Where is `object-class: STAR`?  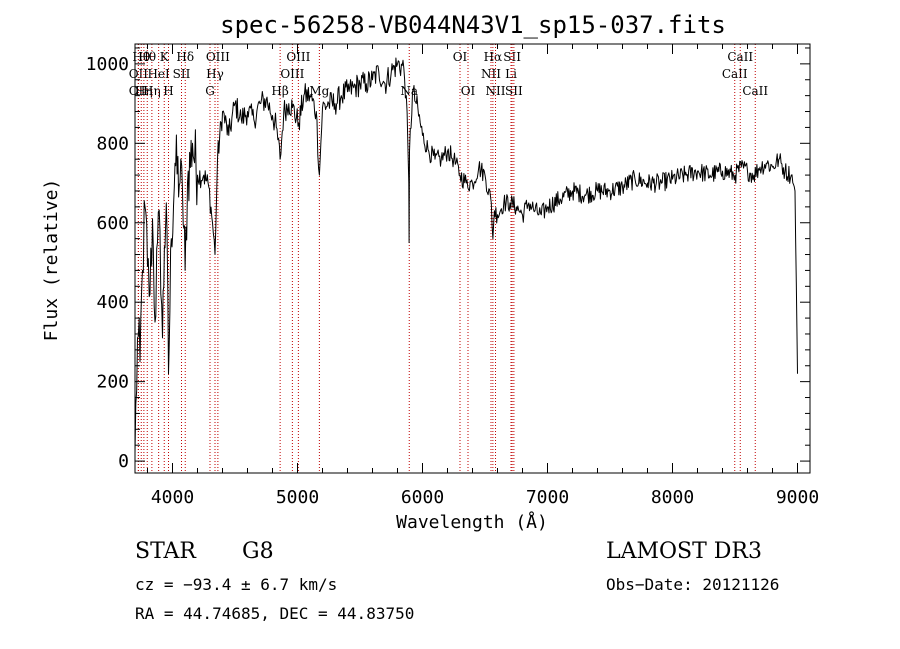
object-class: STAR is located at coordinates (166, 551).